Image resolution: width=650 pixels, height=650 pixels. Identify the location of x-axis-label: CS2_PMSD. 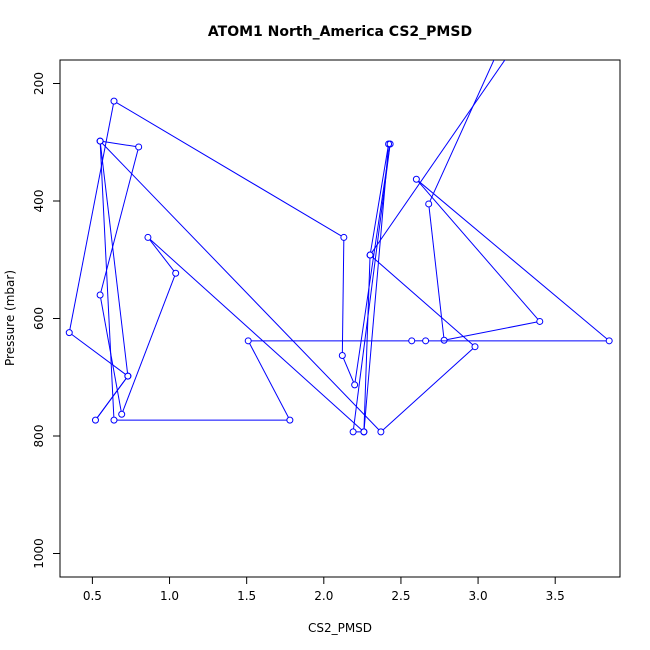
(340, 628).